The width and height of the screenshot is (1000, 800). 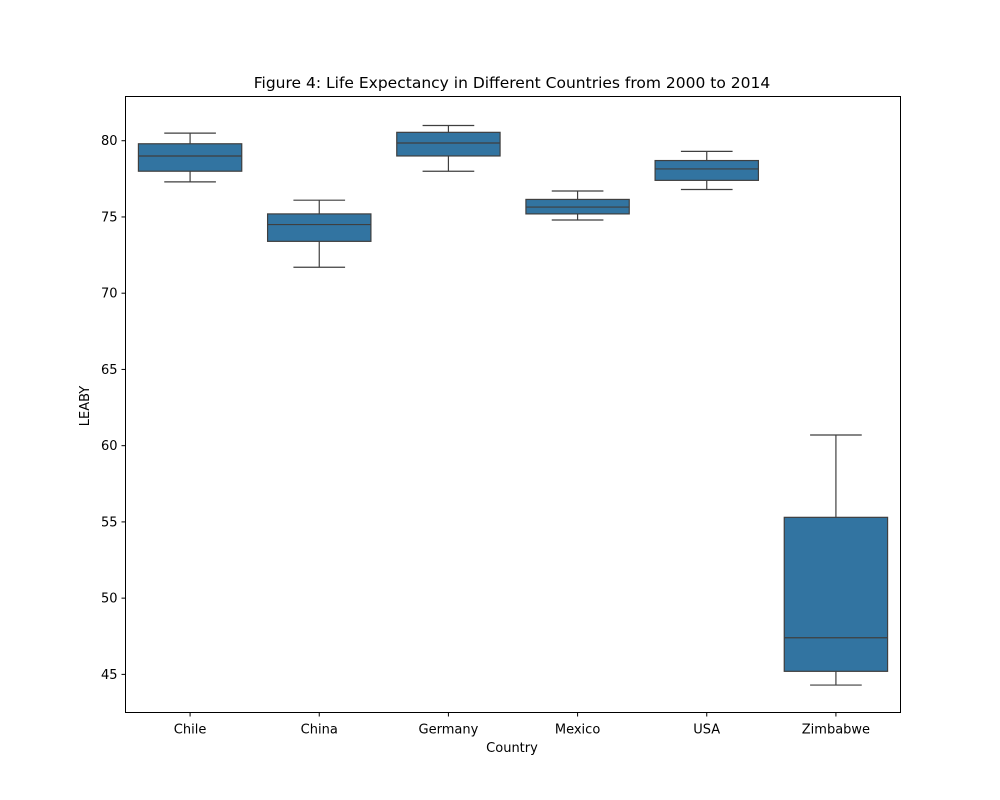 What do you see at coordinates (109, 370) in the screenshot?
I see `y-tick-label: 65` at bounding box center [109, 370].